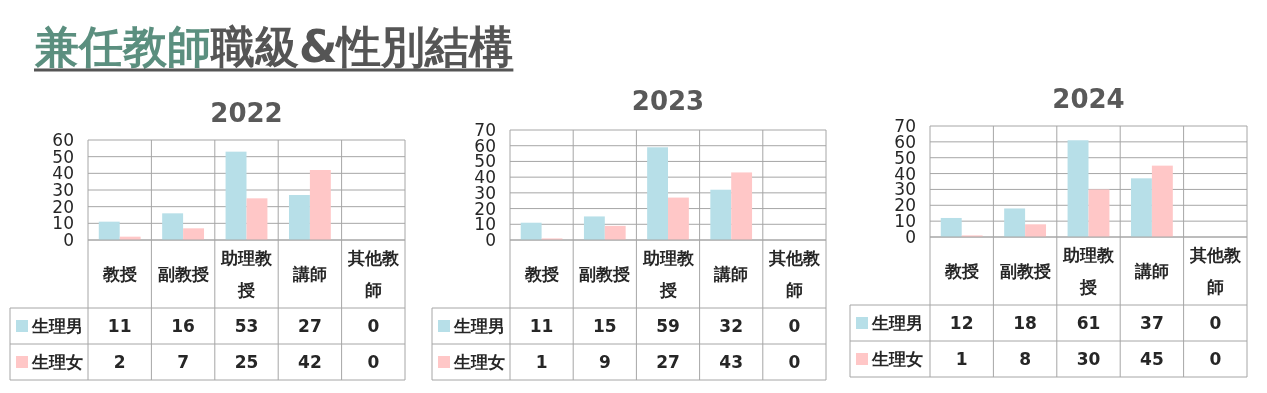 The height and width of the screenshot is (393, 1267). What do you see at coordinates (1025, 323) in the screenshot?
I see `data-label: 18` at bounding box center [1025, 323].